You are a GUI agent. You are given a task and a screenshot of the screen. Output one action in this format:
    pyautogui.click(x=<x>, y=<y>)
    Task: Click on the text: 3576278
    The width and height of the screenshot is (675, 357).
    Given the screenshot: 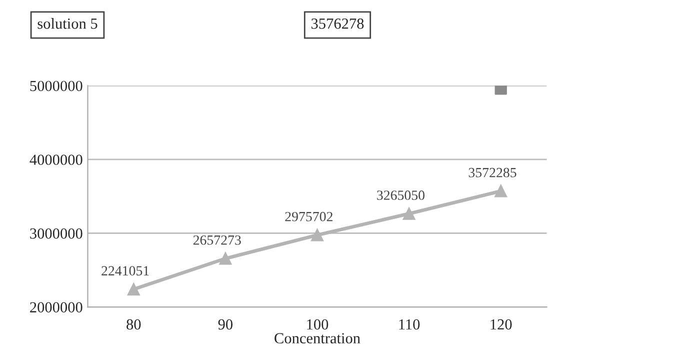 What is the action you would take?
    pyautogui.click(x=337, y=23)
    